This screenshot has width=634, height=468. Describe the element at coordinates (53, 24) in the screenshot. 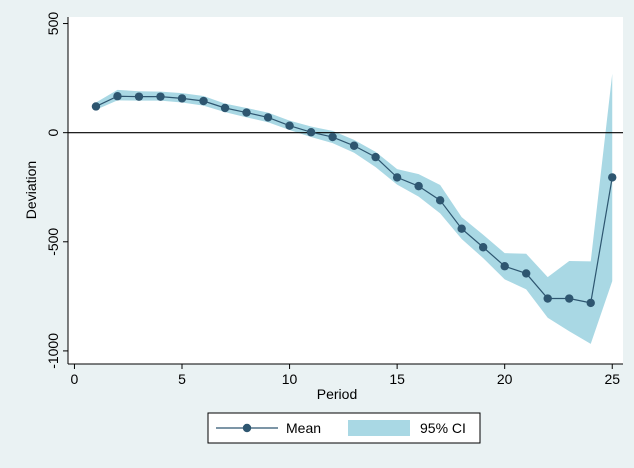

I see `y-tick-label: 500` at that location.